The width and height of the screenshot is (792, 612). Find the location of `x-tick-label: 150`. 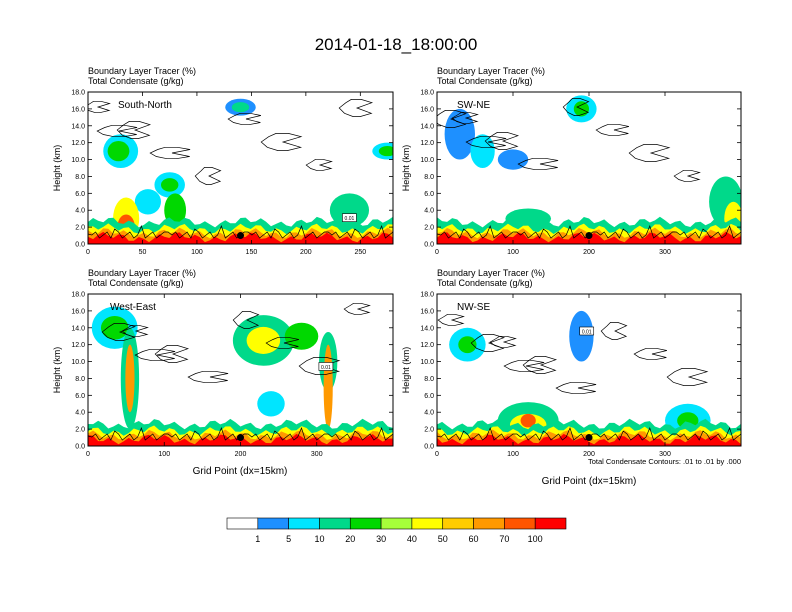

x-tick-label: 150 is located at coordinates (252, 252).